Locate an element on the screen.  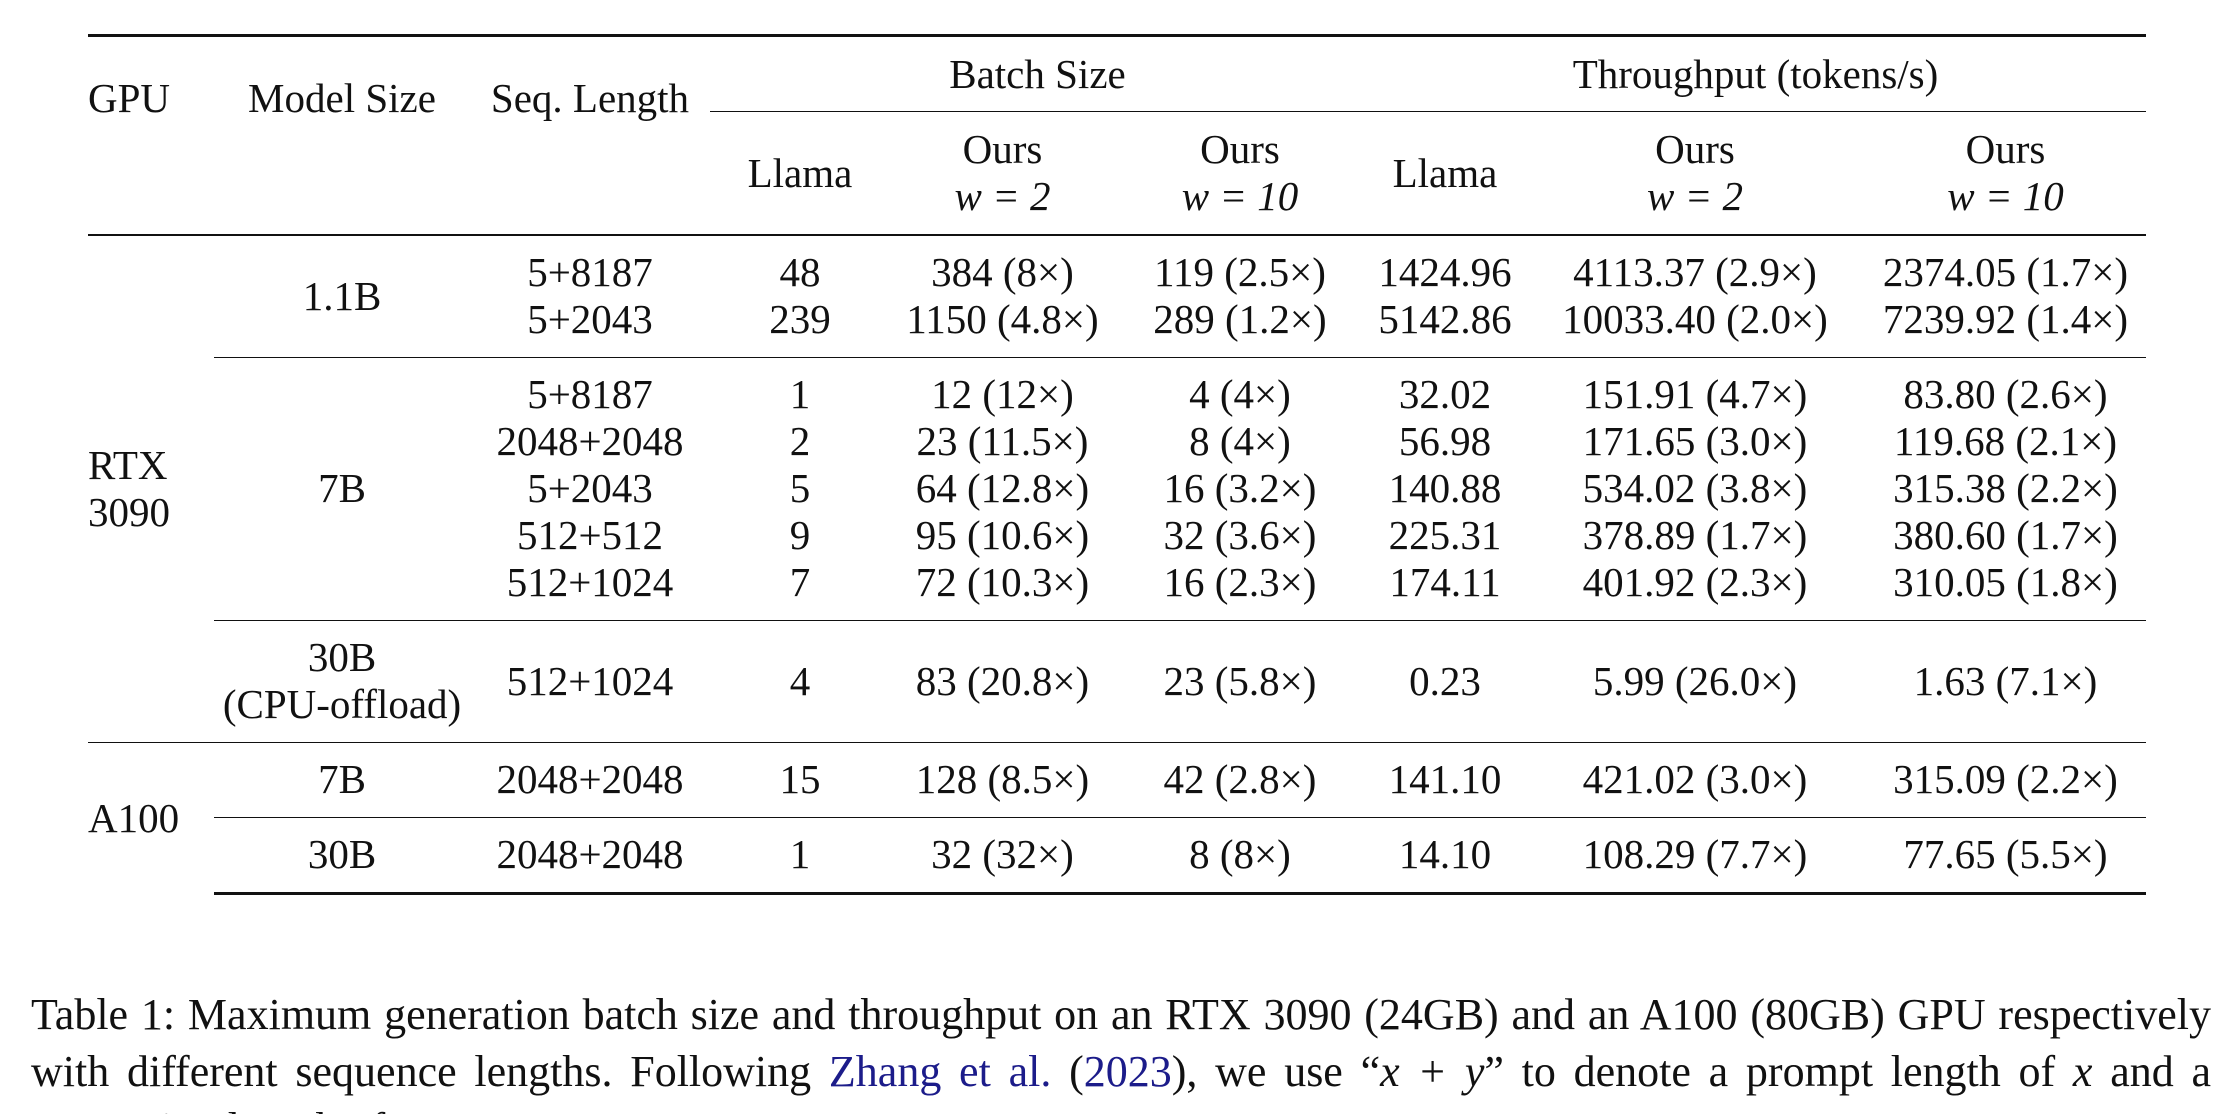
math-text: x is located at coordinates (2082, 1071).